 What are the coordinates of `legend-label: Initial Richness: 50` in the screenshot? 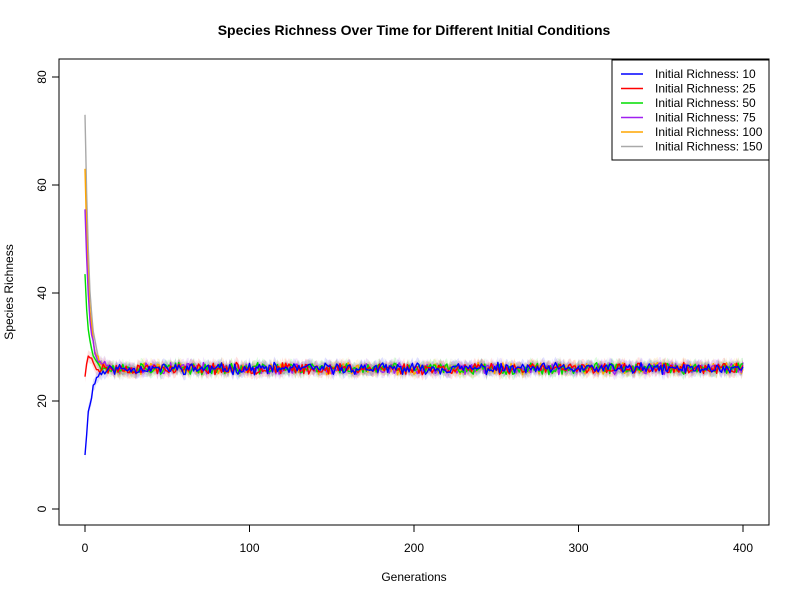 It's located at (705, 103).